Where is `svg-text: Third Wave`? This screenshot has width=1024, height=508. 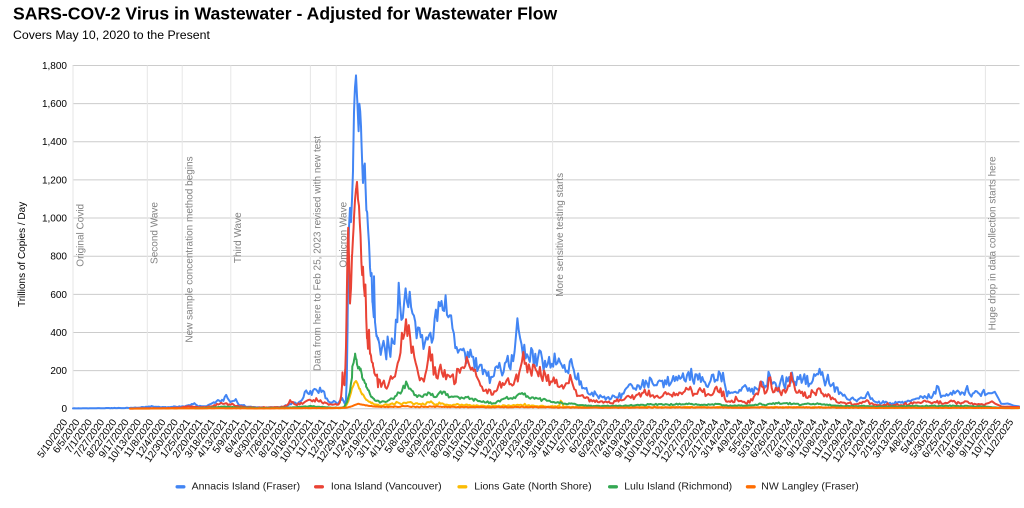
svg-text: Third Wave is located at coordinates (238, 237).